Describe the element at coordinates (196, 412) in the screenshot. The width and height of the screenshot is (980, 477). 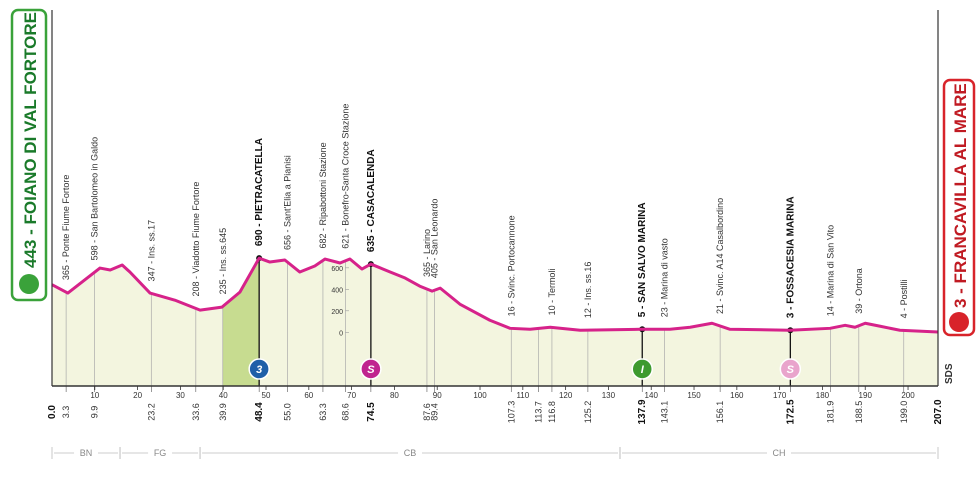
I see `waypoint-km: 33.6` at that location.